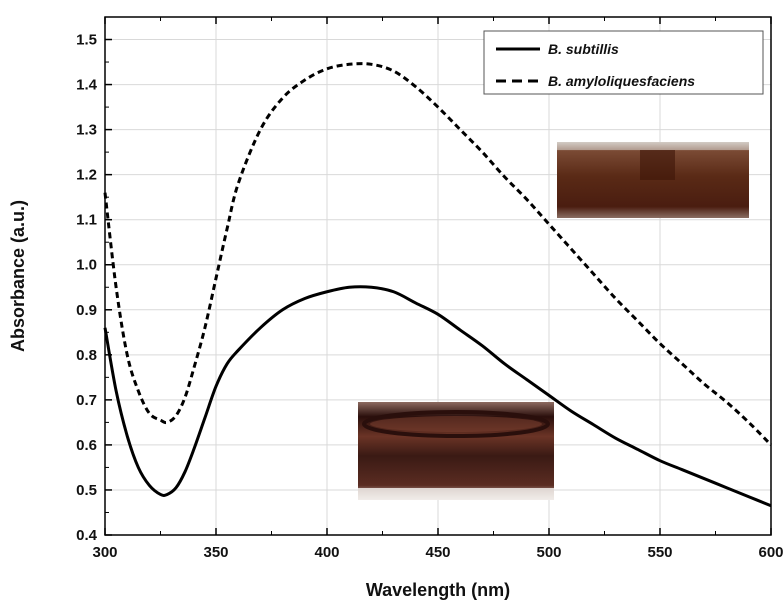 This screenshot has height=608, width=783. I want to click on x-tick-label: 400, so click(326, 552).